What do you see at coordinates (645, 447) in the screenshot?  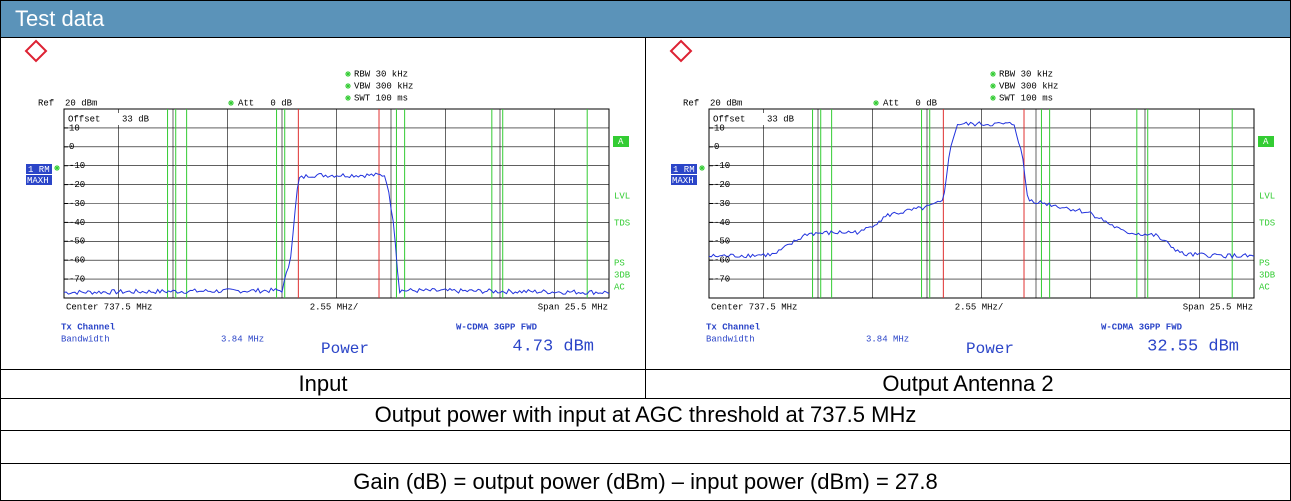 I see `empty-row` at bounding box center [645, 447].